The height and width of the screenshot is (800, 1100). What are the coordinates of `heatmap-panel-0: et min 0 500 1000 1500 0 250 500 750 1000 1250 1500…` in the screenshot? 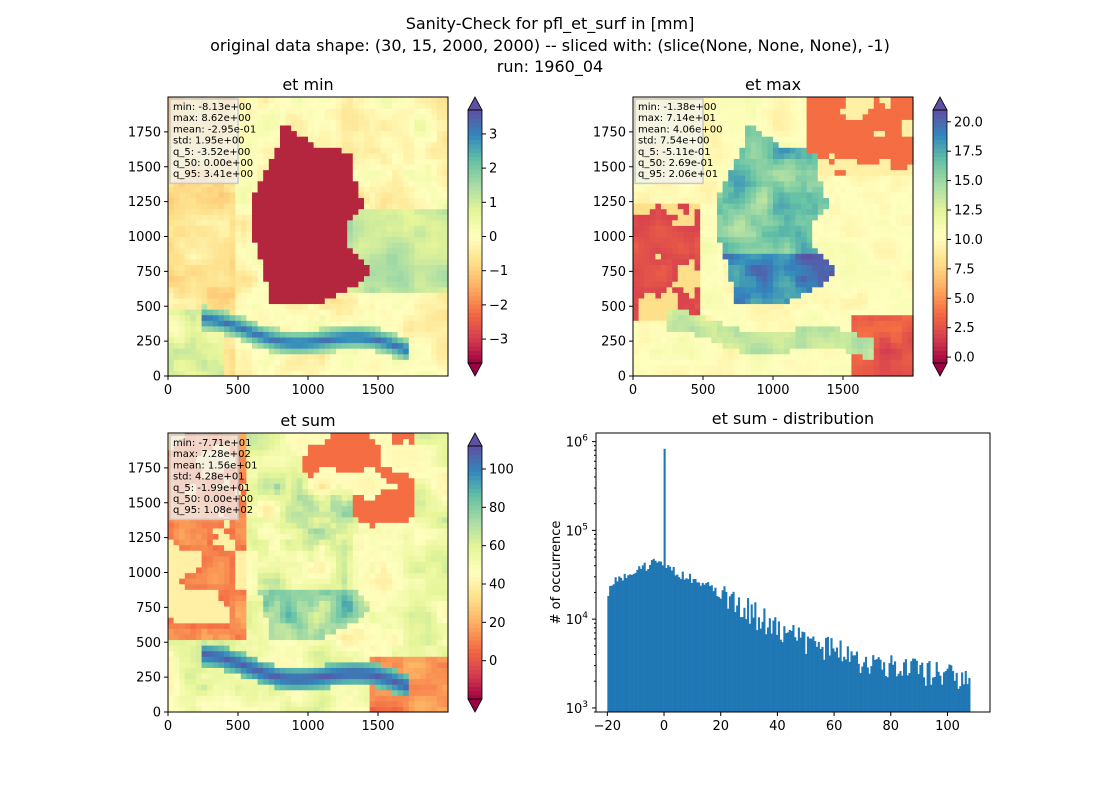 It's located at (318, 236).